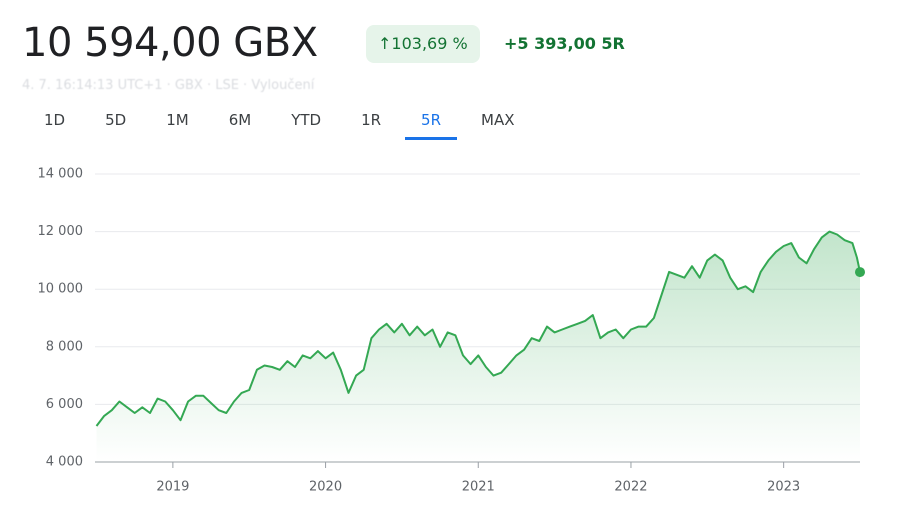 Image resolution: width=908 pixels, height=518 pixels. I want to click on y-tick-label: 8 000, so click(64, 346).